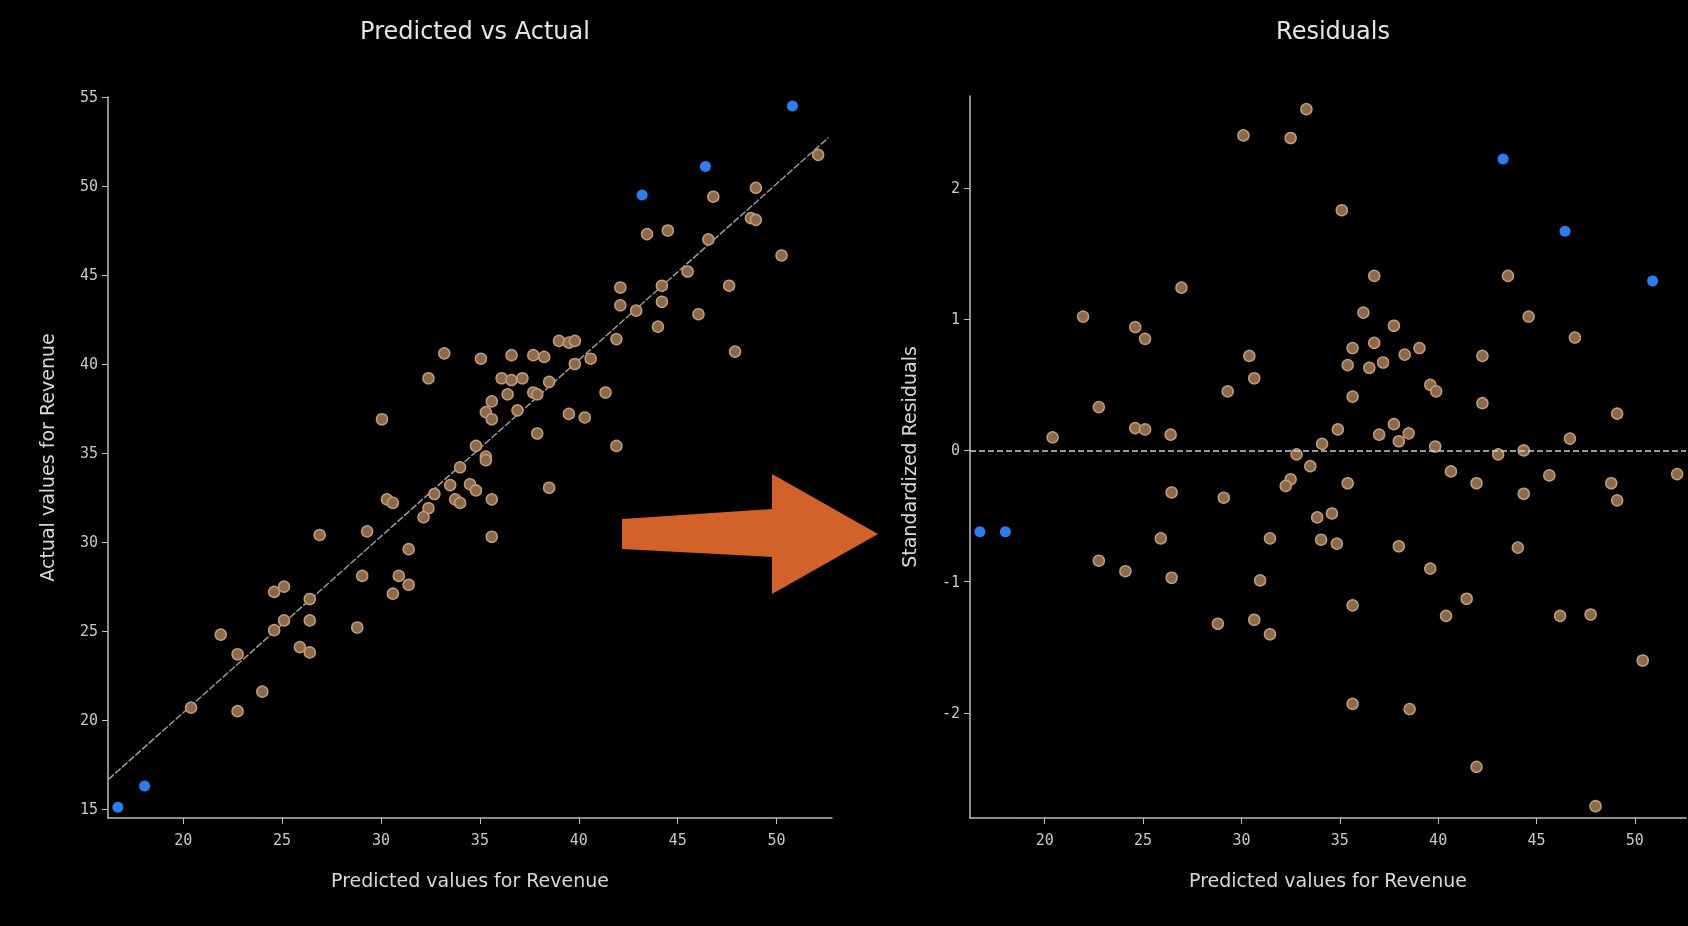 This screenshot has width=1688, height=926. What do you see at coordinates (955, 187) in the screenshot?
I see `y-tick-label: 2` at bounding box center [955, 187].